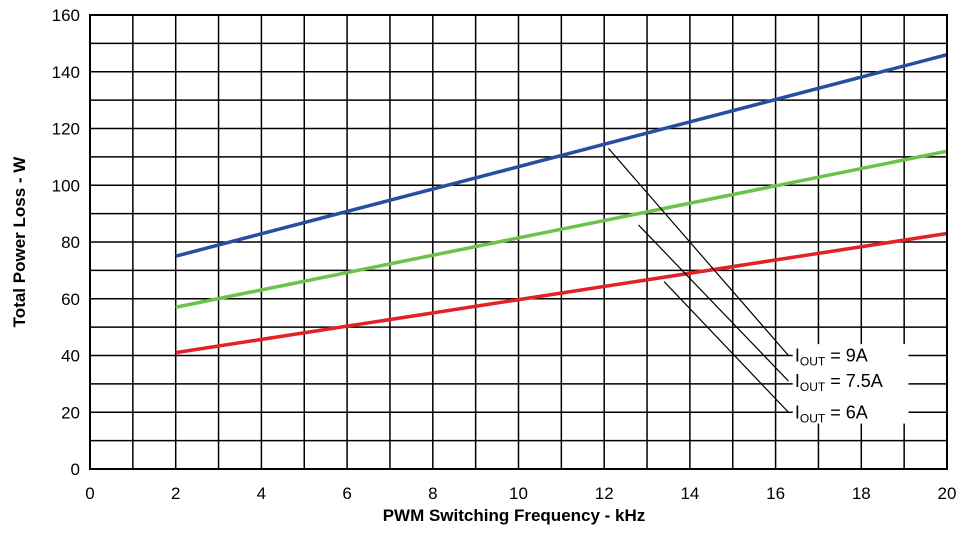 This screenshot has width=962, height=558. What do you see at coordinates (604, 493) in the screenshot?
I see `x-tick-label: 12` at bounding box center [604, 493].